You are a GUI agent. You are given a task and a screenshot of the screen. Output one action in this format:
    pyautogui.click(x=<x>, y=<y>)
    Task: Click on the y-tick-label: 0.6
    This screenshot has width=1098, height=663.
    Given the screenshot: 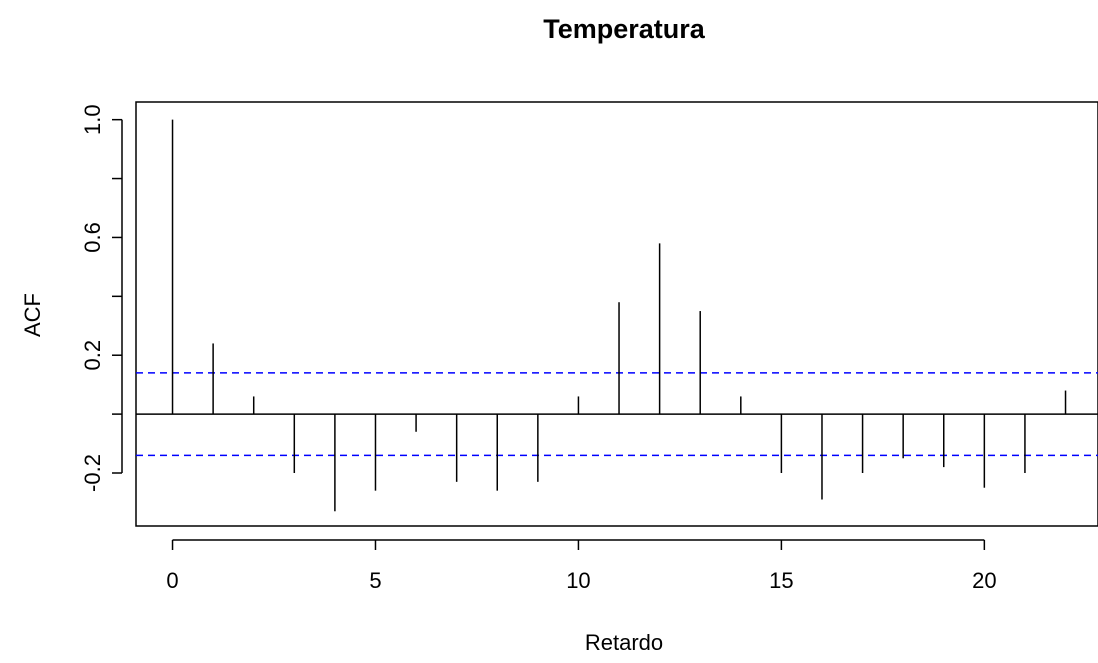 What is the action you would take?
    pyautogui.click(x=92, y=237)
    